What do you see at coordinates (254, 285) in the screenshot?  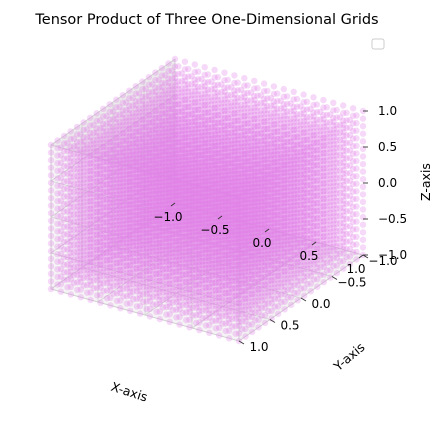 I see `grid-line-x-floor` at bounding box center [254, 285].